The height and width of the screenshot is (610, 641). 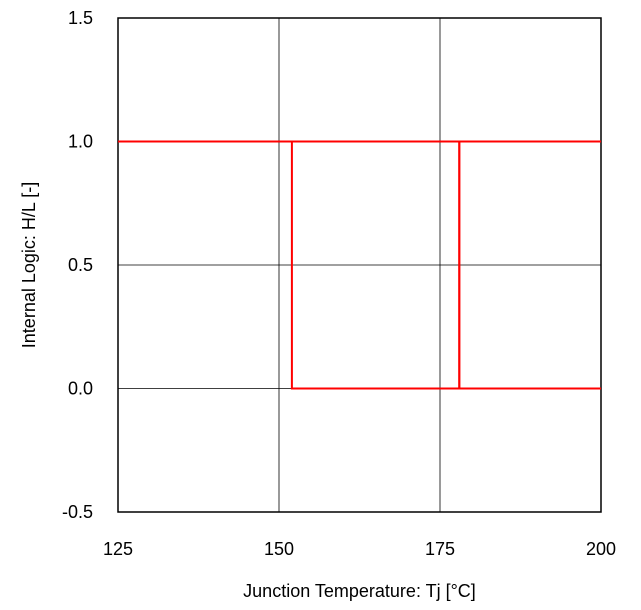 What do you see at coordinates (118, 549) in the screenshot?
I see `x-tick-label: 125` at bounding box center [118, 549].